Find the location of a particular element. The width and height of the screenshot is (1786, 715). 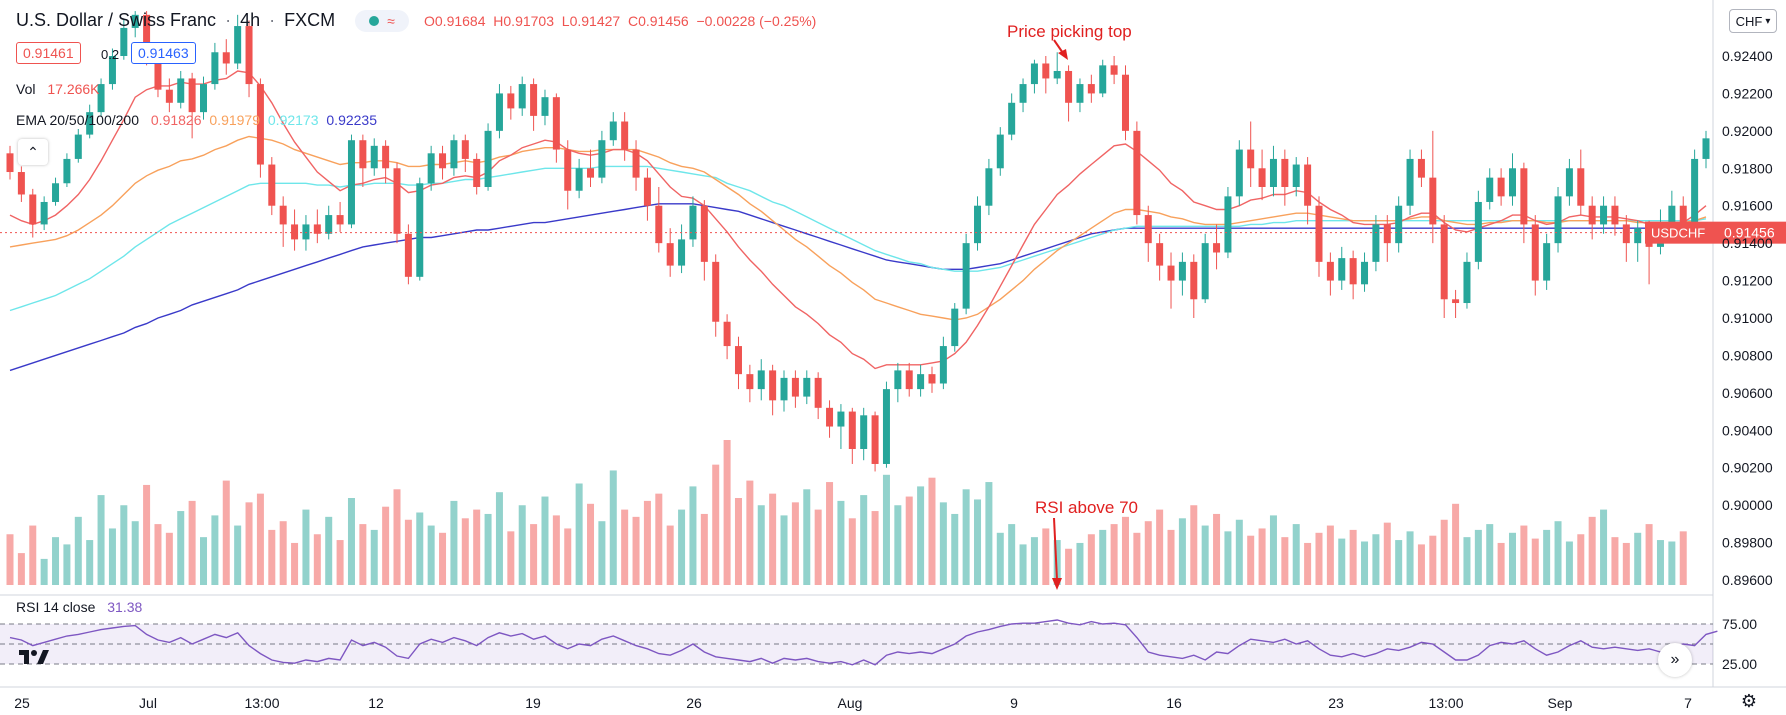

interval: 4h is located at coordinates (250, 20).